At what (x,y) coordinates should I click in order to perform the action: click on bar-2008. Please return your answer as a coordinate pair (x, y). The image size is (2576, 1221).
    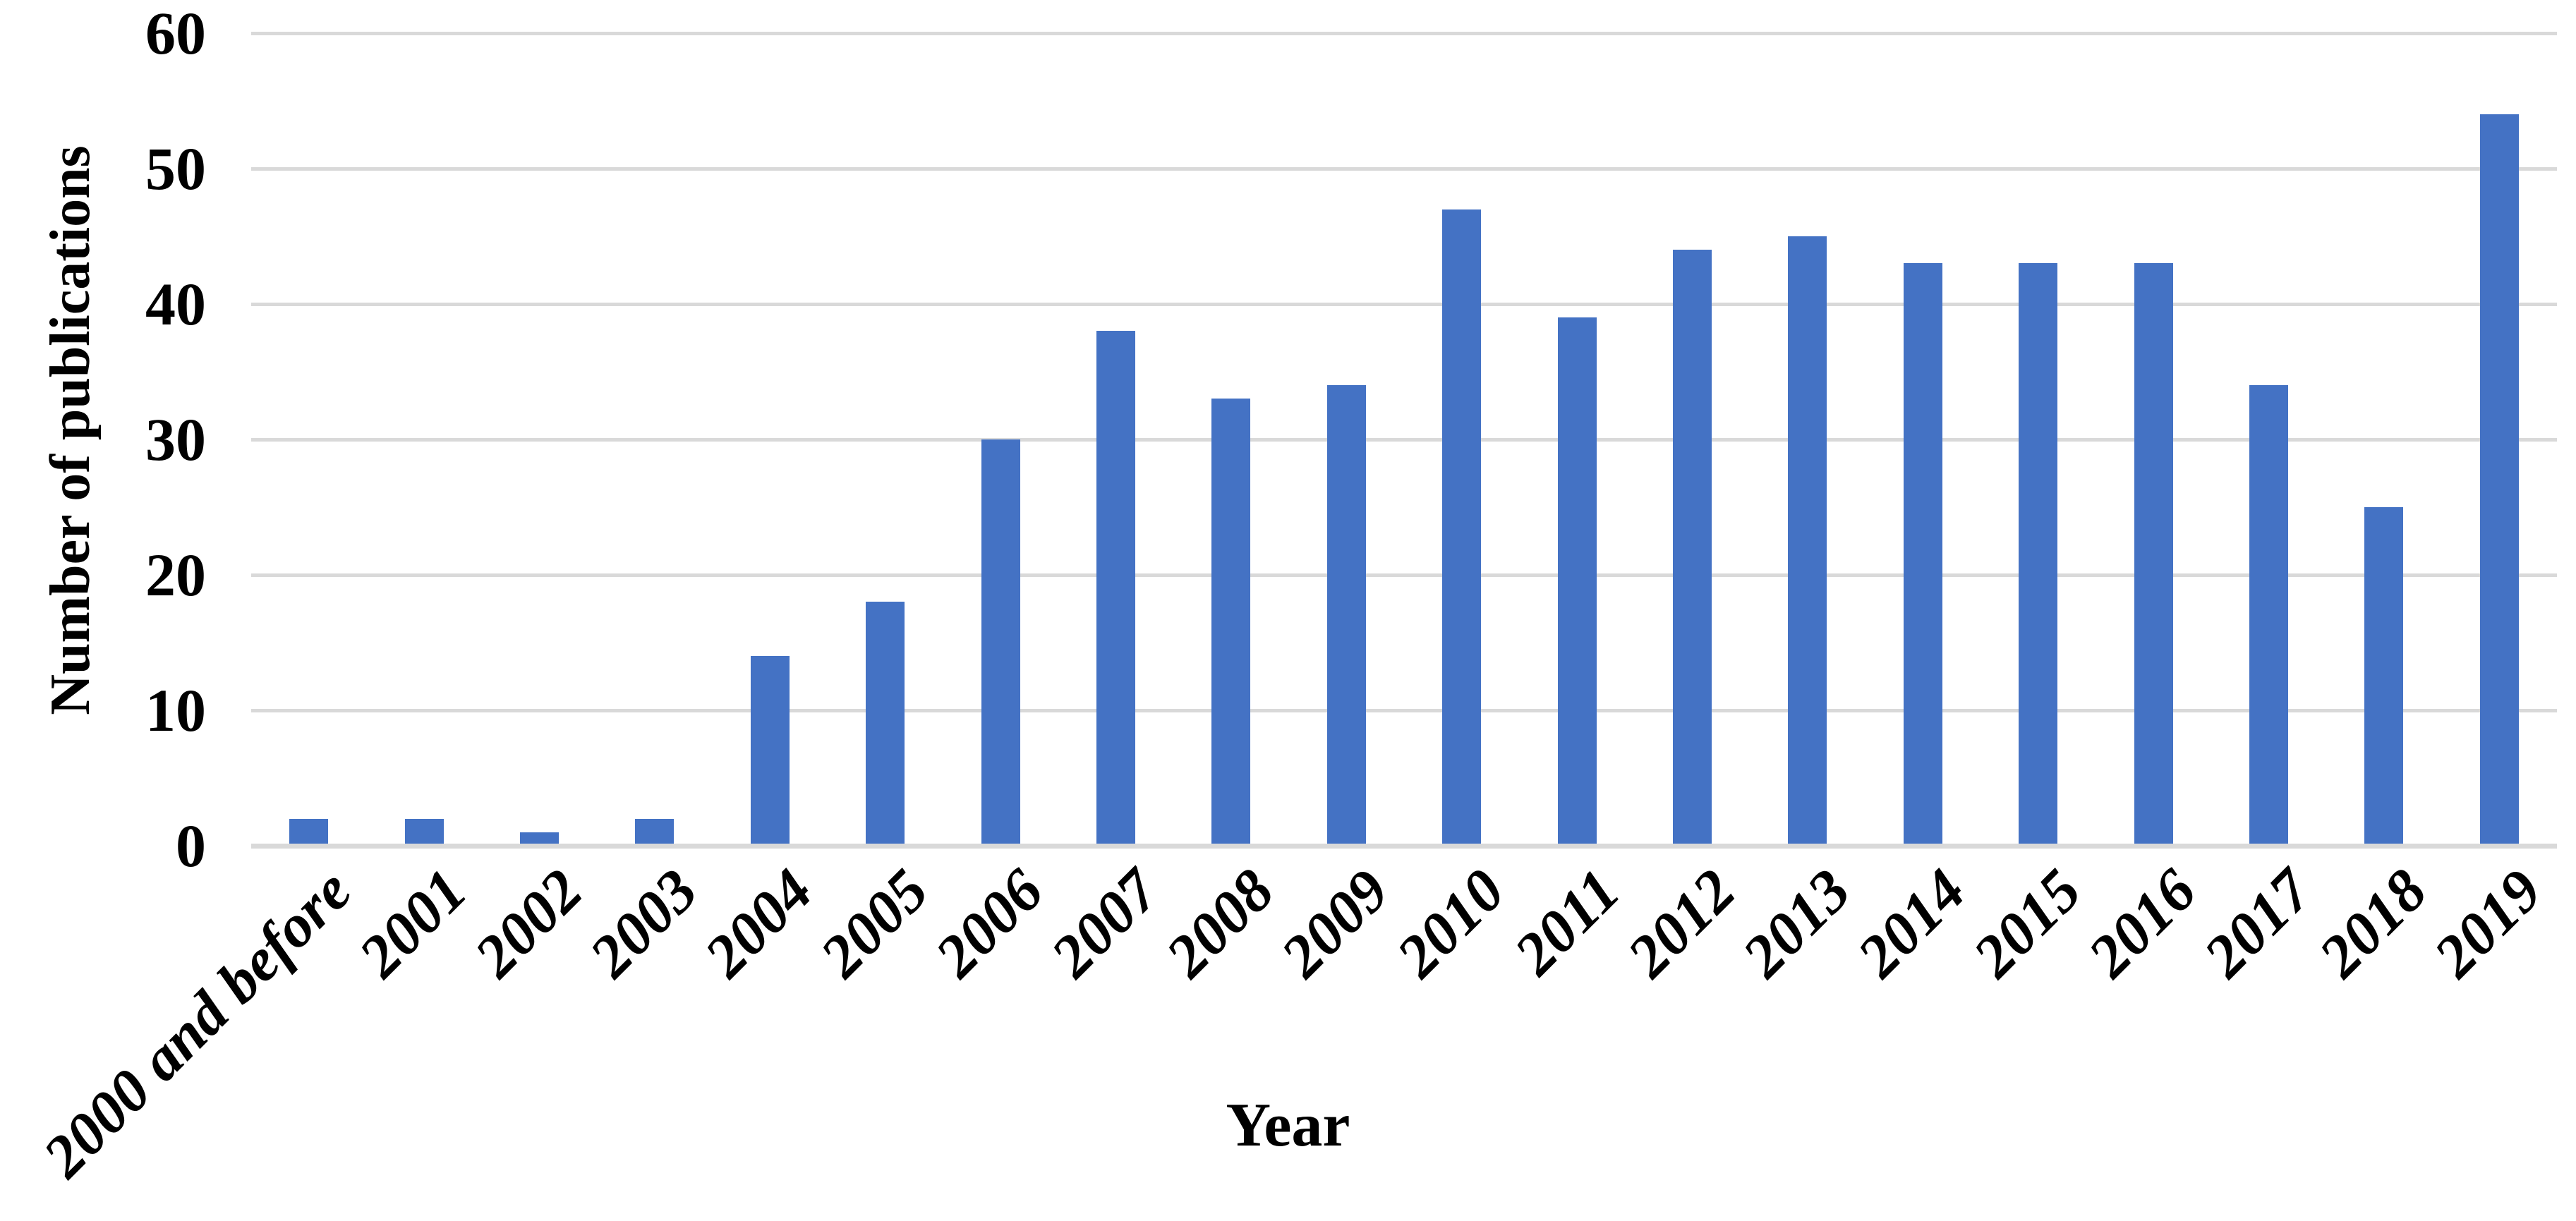
    Looking at the image, I should click on (1231, 622).